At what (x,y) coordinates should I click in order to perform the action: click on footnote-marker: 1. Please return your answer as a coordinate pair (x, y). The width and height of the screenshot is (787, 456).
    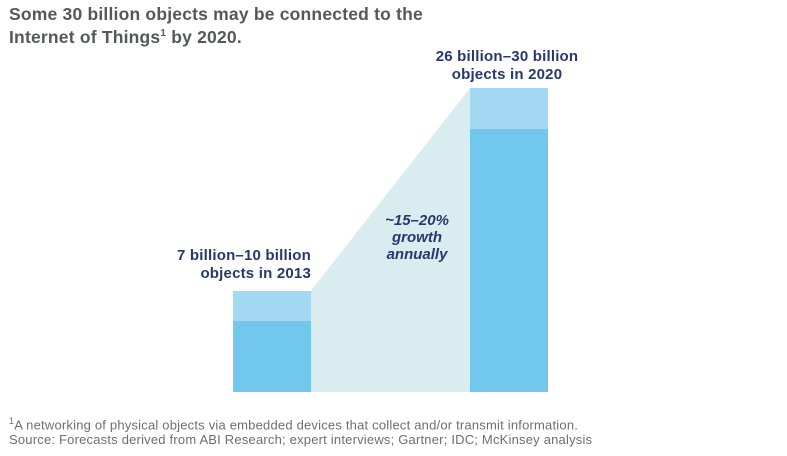
    Looking at the image, I should click on (12, 421).